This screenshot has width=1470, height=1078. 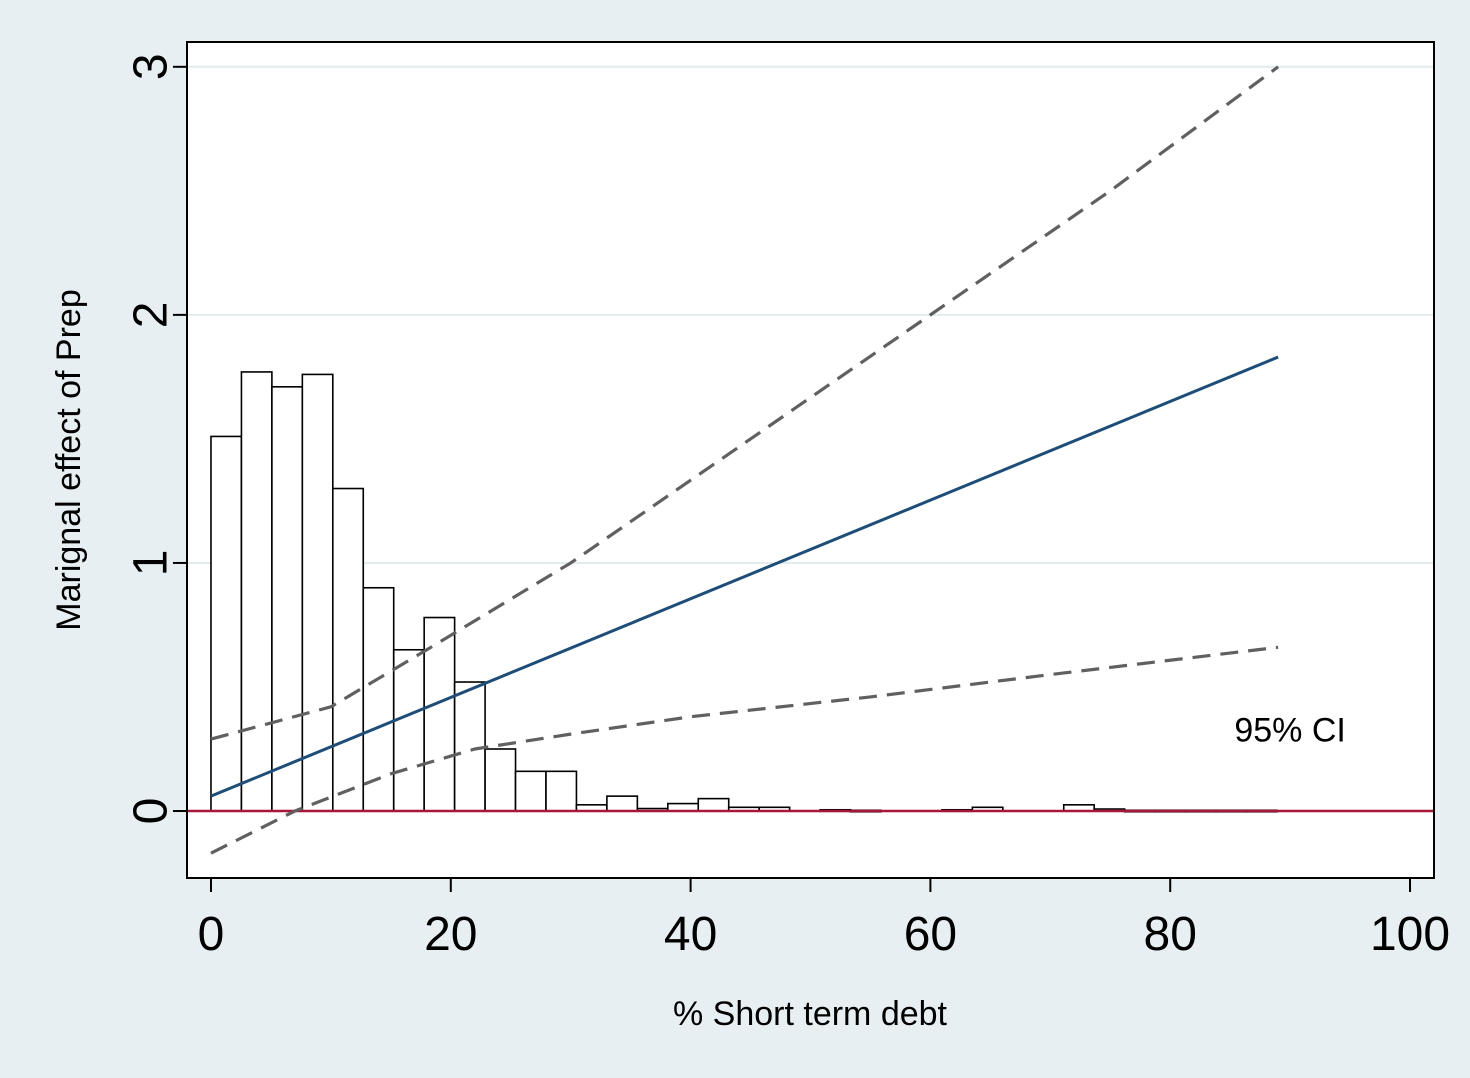 What do you see at coordinates (690, 934) in the screenshot?
I see `x-tick-label: 40` at bounding box center [690, 934].